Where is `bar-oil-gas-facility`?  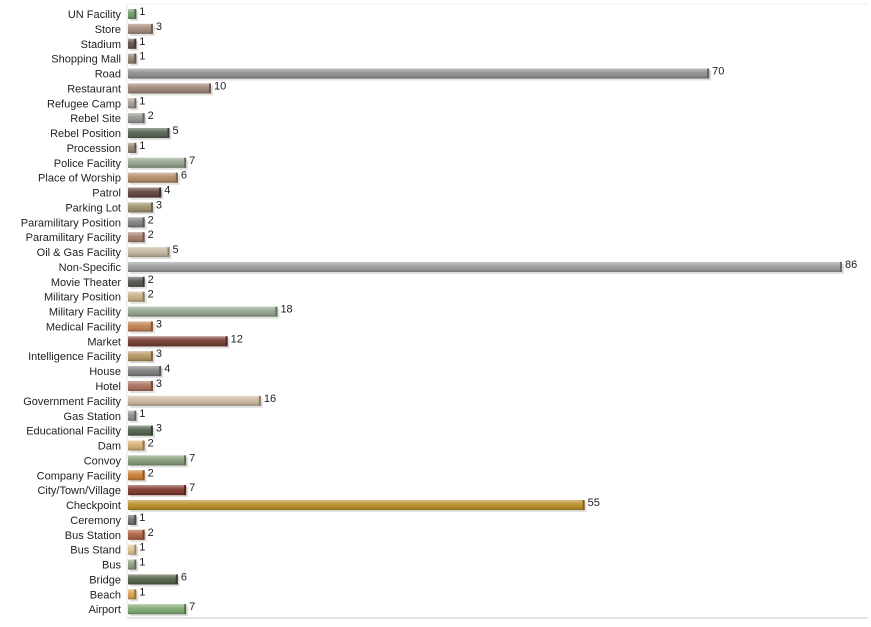 bar-oil-gas-facility is located at coordinates (150, 253).